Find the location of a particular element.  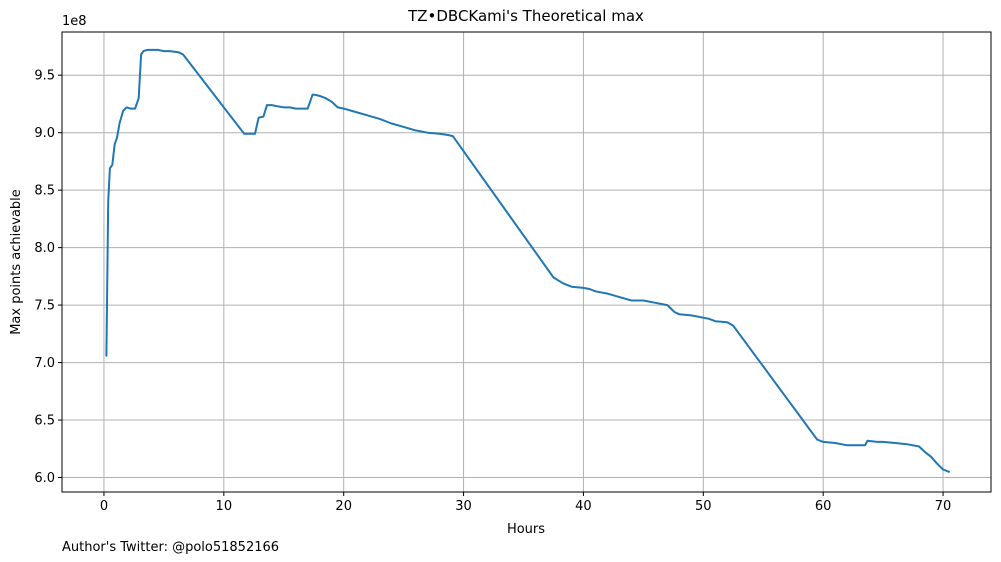

y-tick-label: 6.5 is located at coordinates (44, 421).